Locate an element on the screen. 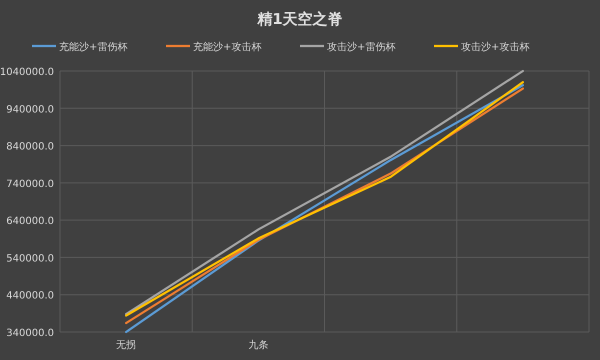  x-tick-label: 无拐 is located at coordinates (126, 345).